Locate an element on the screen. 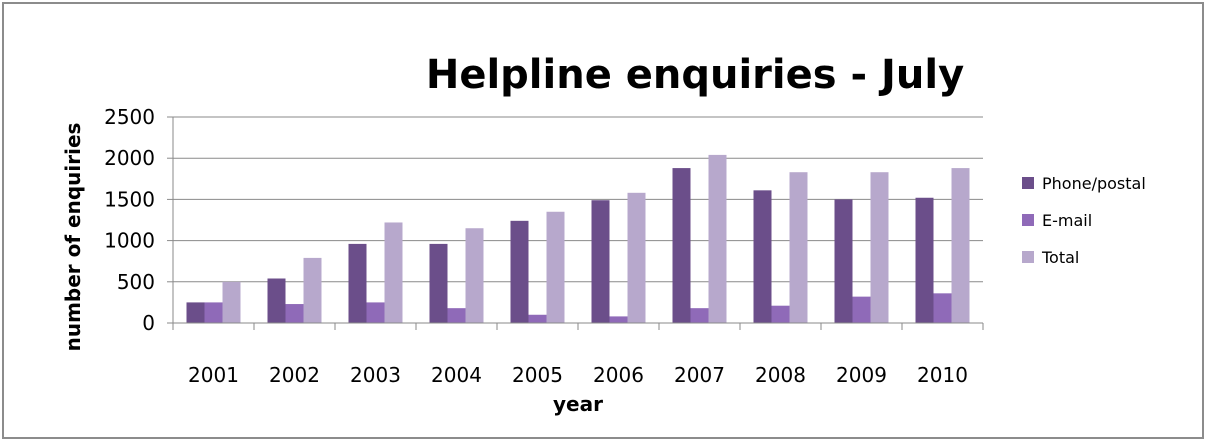  y-tick-label: 2000 is located at coordinates (129, 158).